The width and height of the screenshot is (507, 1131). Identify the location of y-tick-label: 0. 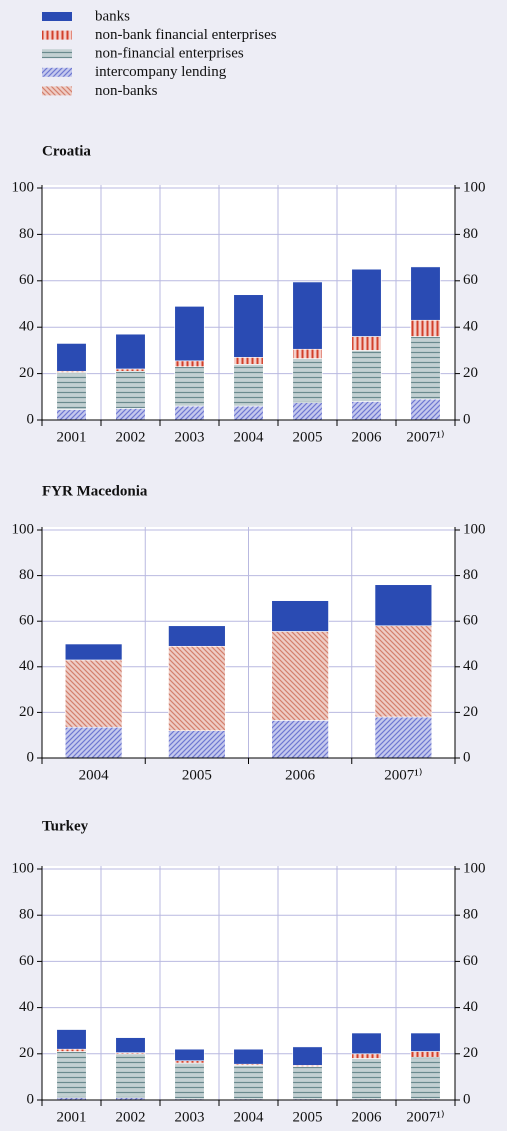
(31, 1099).